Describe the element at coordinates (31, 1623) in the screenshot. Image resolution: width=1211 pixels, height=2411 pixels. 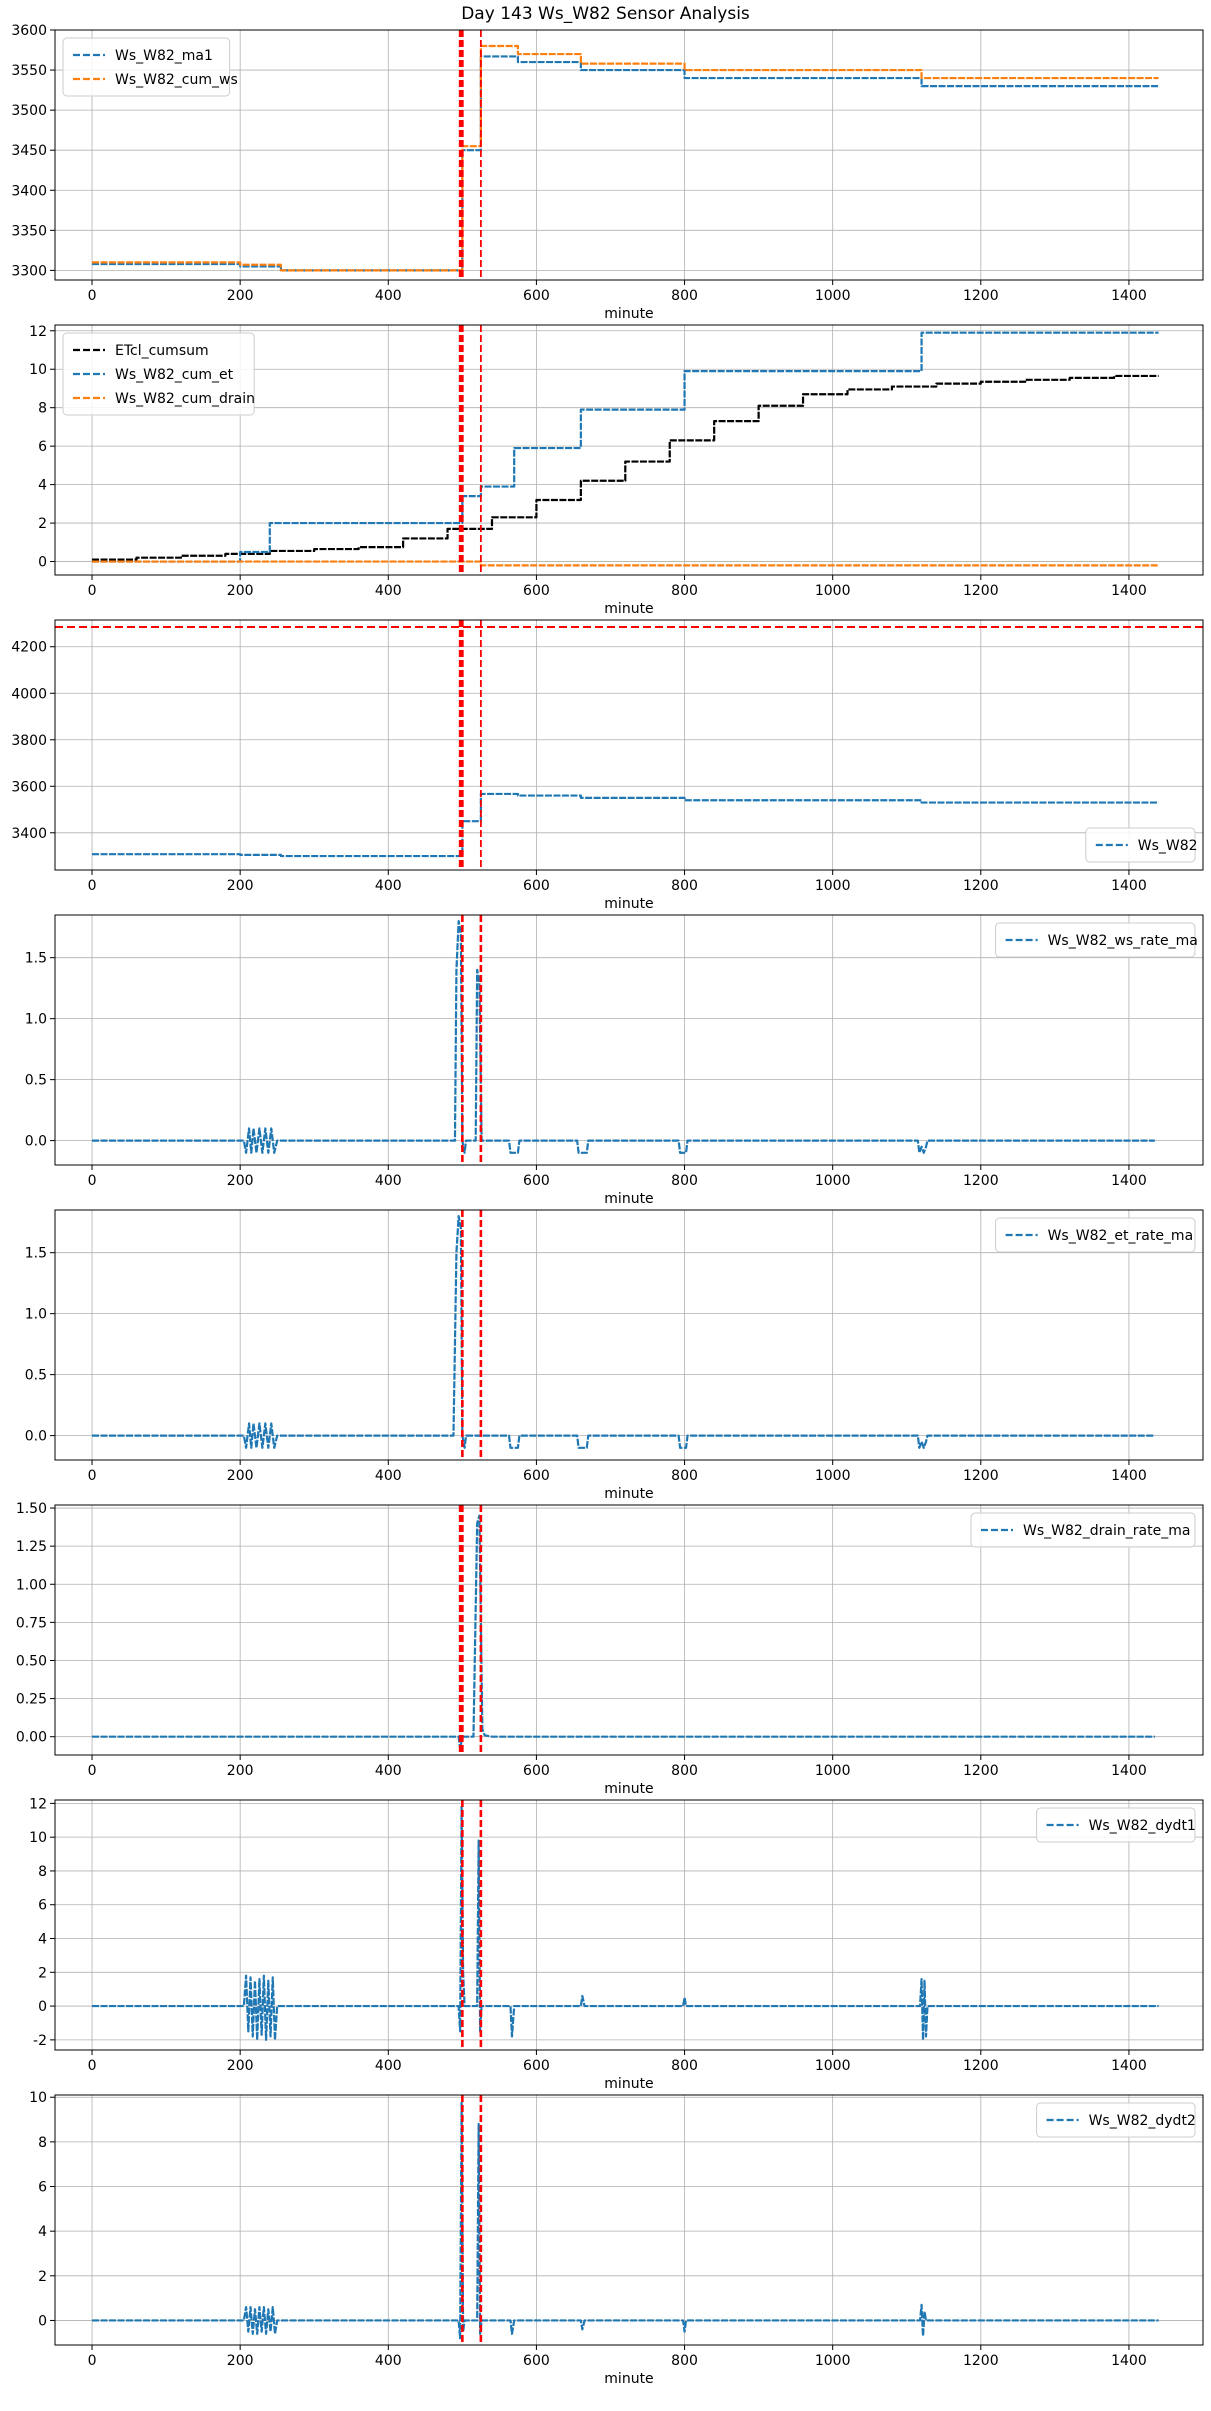
I see `y-tick-label: 0.75` at that location.